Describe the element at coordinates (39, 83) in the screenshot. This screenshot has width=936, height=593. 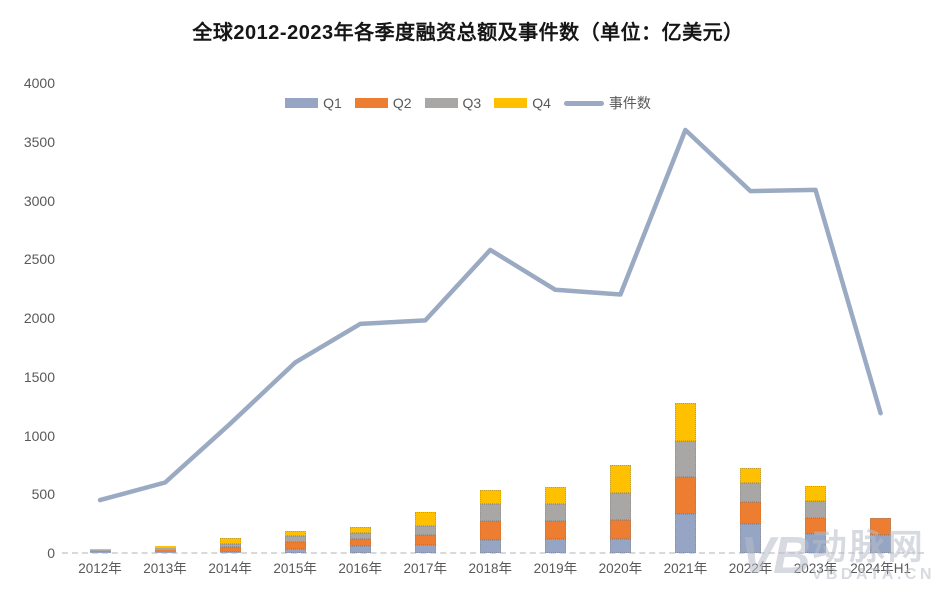
I see `y-tick-4000: 4000` at that location.